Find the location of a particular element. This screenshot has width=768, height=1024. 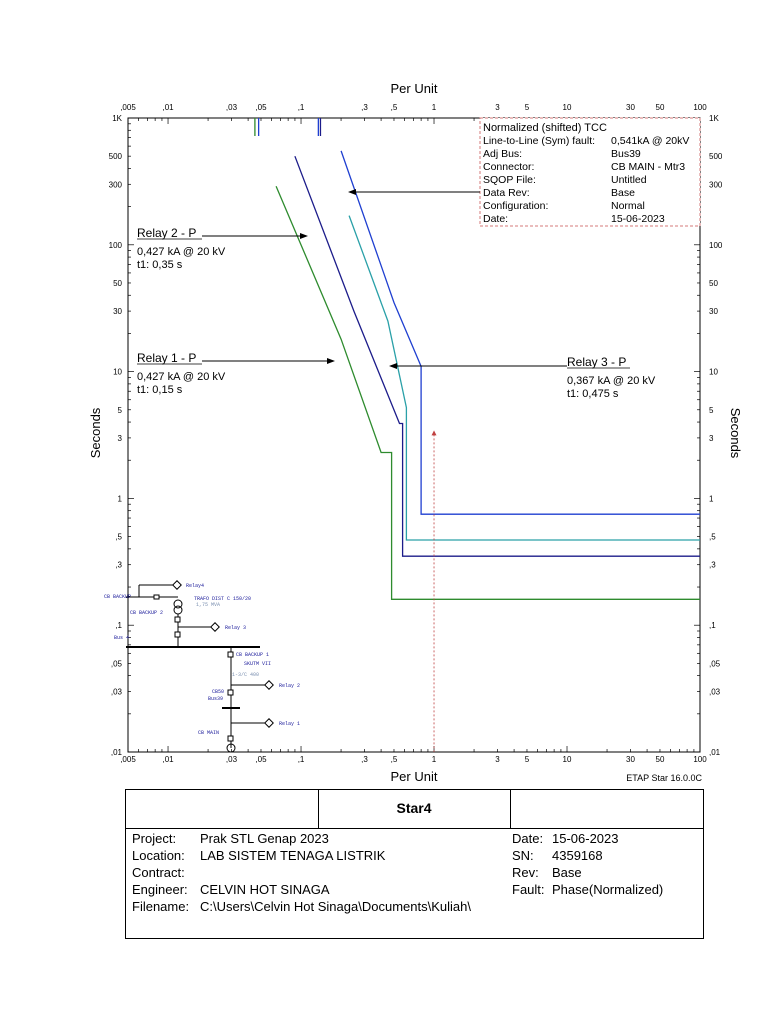

y-tick-label: 3 is located at coordinates (120, 438).